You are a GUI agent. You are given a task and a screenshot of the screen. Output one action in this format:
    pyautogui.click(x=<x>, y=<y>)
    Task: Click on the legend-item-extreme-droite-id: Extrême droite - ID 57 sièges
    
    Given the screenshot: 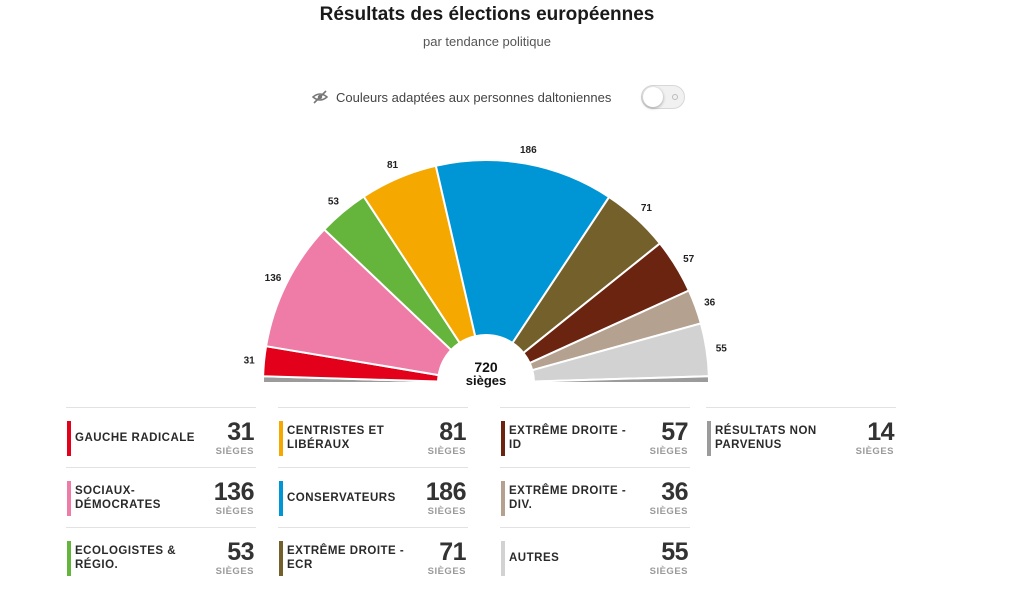 What is the action you would take?
    pyautogui.click(x=595, y=437)
    